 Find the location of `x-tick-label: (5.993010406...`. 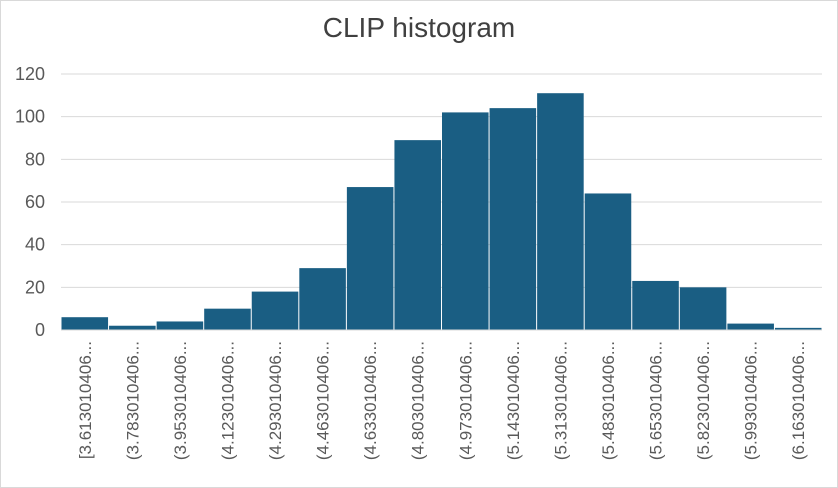

x-tick-label: (5.993010406... is located at coordinates (751, 400).